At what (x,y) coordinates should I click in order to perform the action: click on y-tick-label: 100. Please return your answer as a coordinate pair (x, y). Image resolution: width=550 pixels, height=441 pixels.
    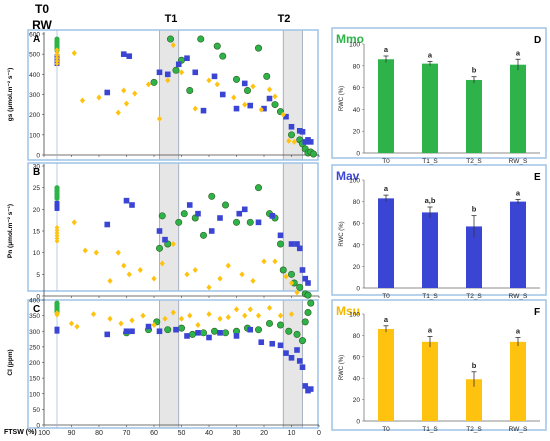
    Looking at the image, I should click on (354, 181).